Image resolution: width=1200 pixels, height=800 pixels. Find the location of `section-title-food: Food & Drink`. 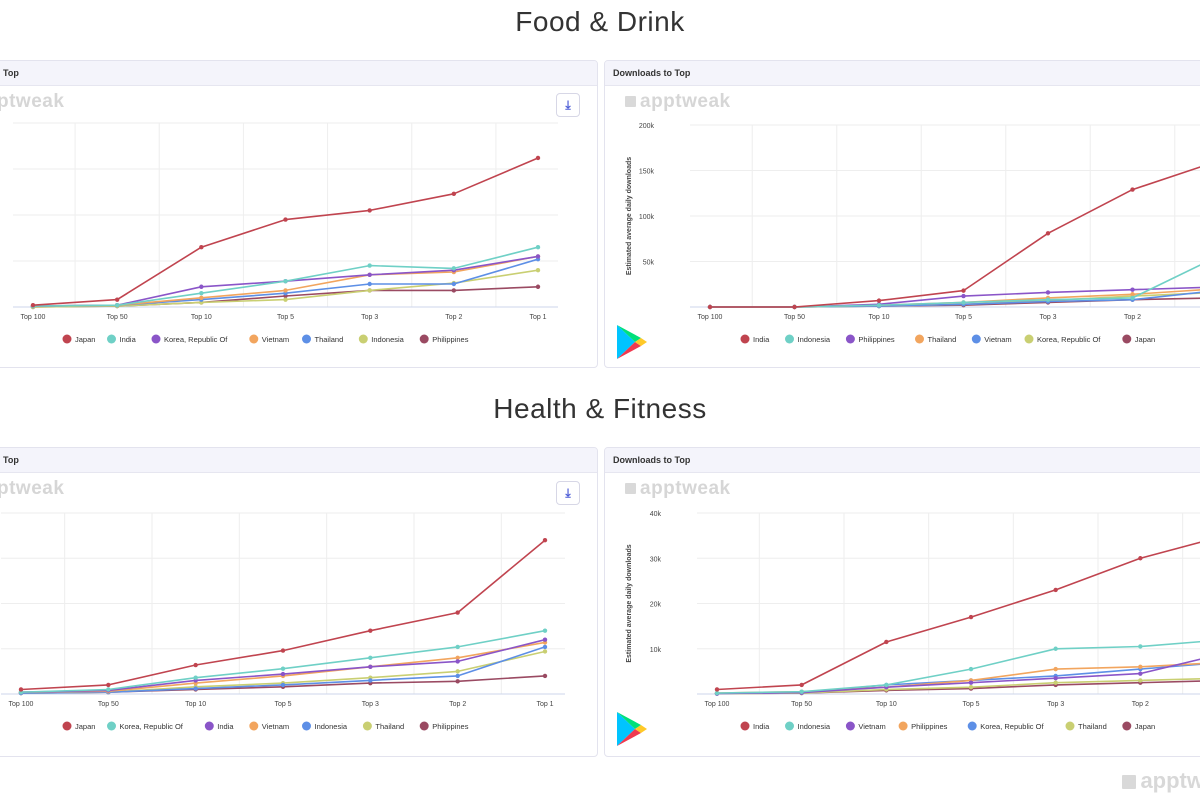

section-title-food: Food & Drink is located at coordinates (600, 21).